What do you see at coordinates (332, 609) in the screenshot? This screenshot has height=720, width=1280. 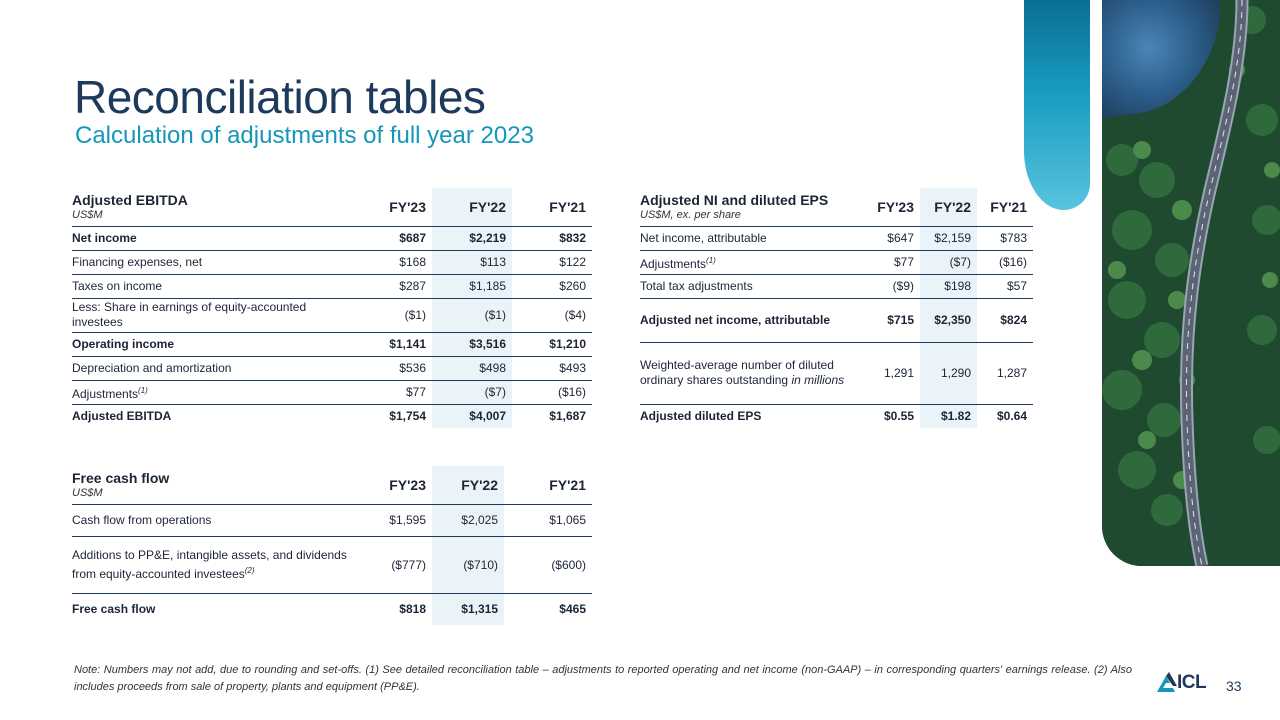 I see `table-row: Free cash flow $818 $1,315 $465` at bounding box center [332, 609].